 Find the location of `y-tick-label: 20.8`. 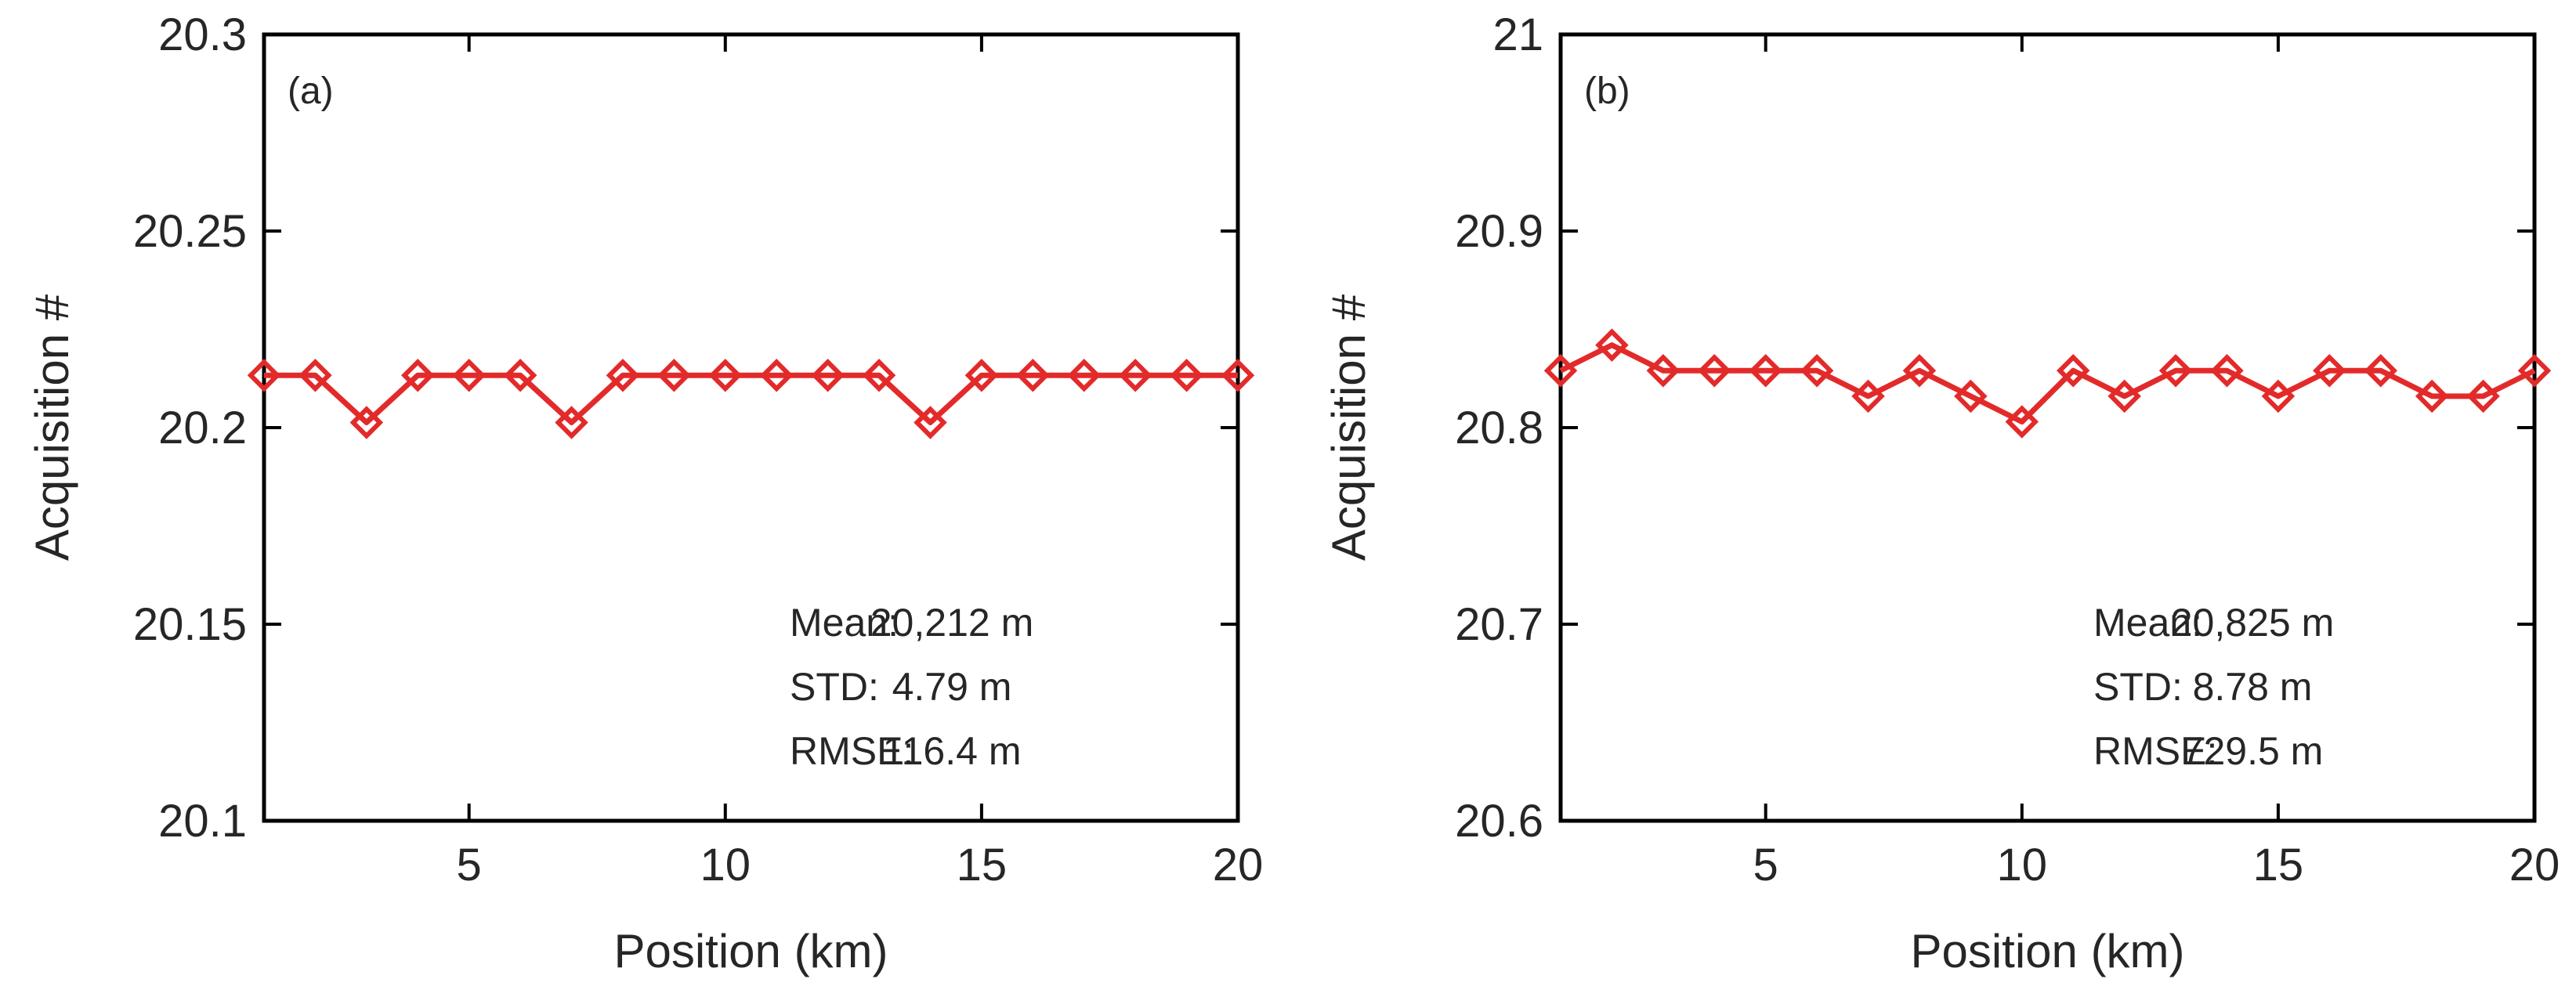

y-tick-label: 20.8 is located at coordinates (1499, 428).